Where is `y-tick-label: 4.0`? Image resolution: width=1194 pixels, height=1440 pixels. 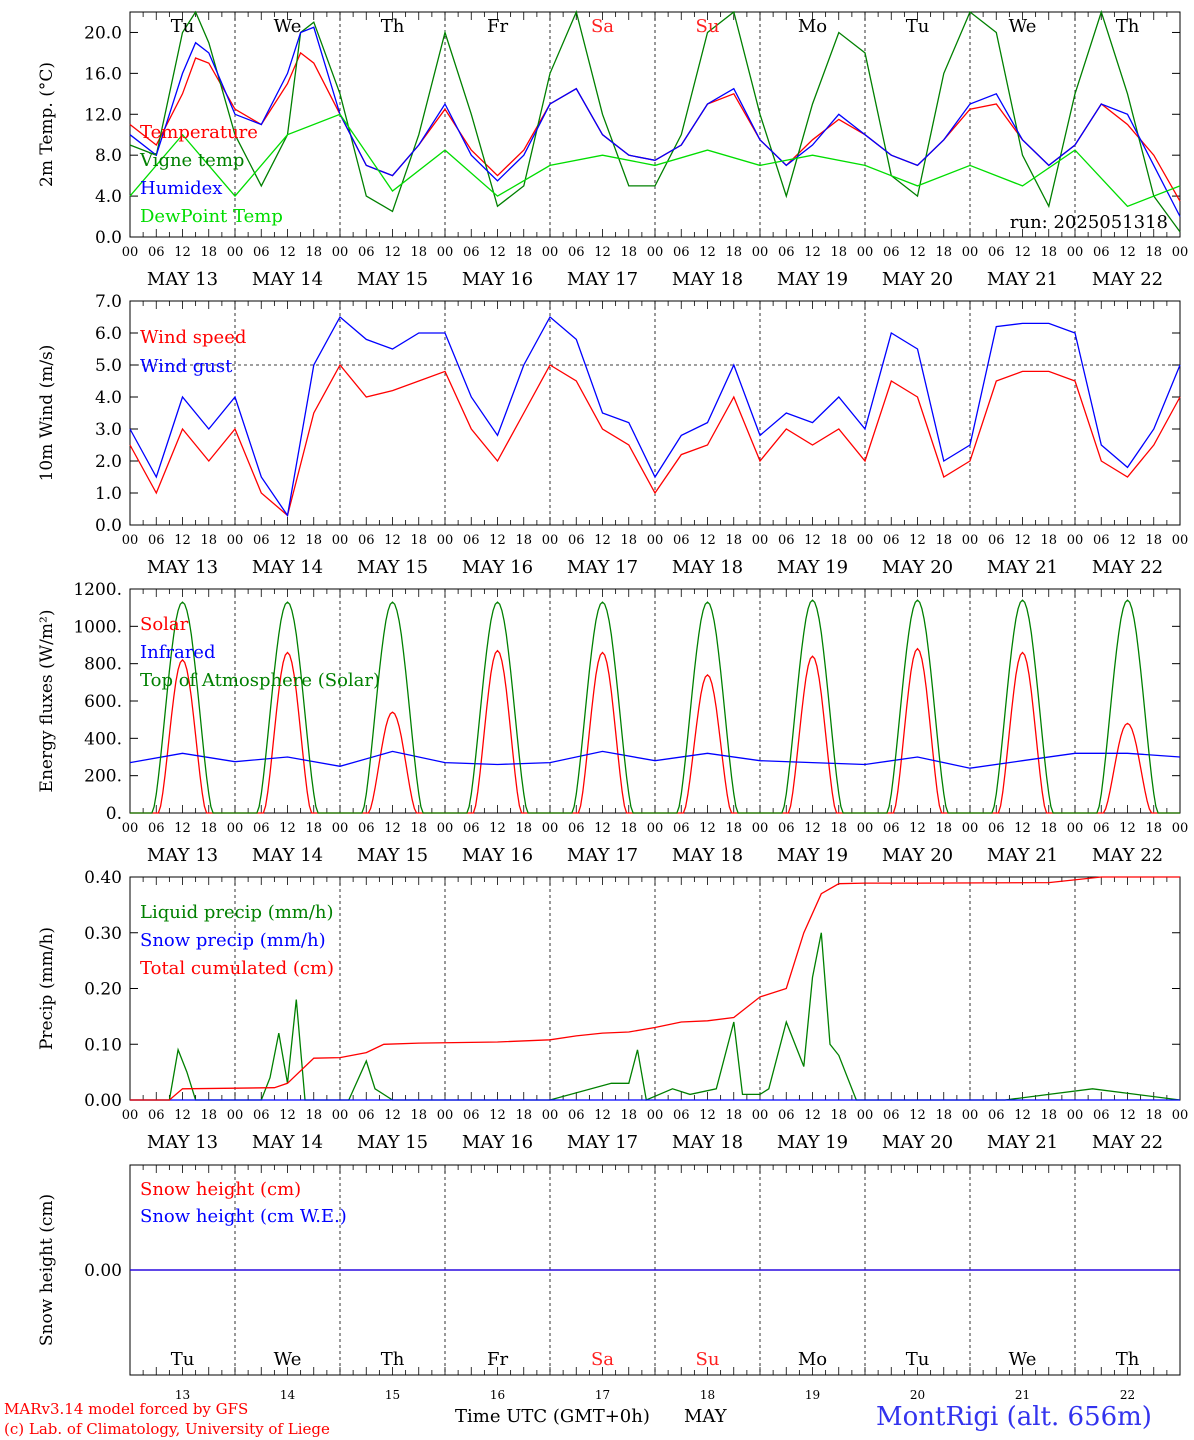
y-tick-label: 4.0 is located at coordinates (108, 197).